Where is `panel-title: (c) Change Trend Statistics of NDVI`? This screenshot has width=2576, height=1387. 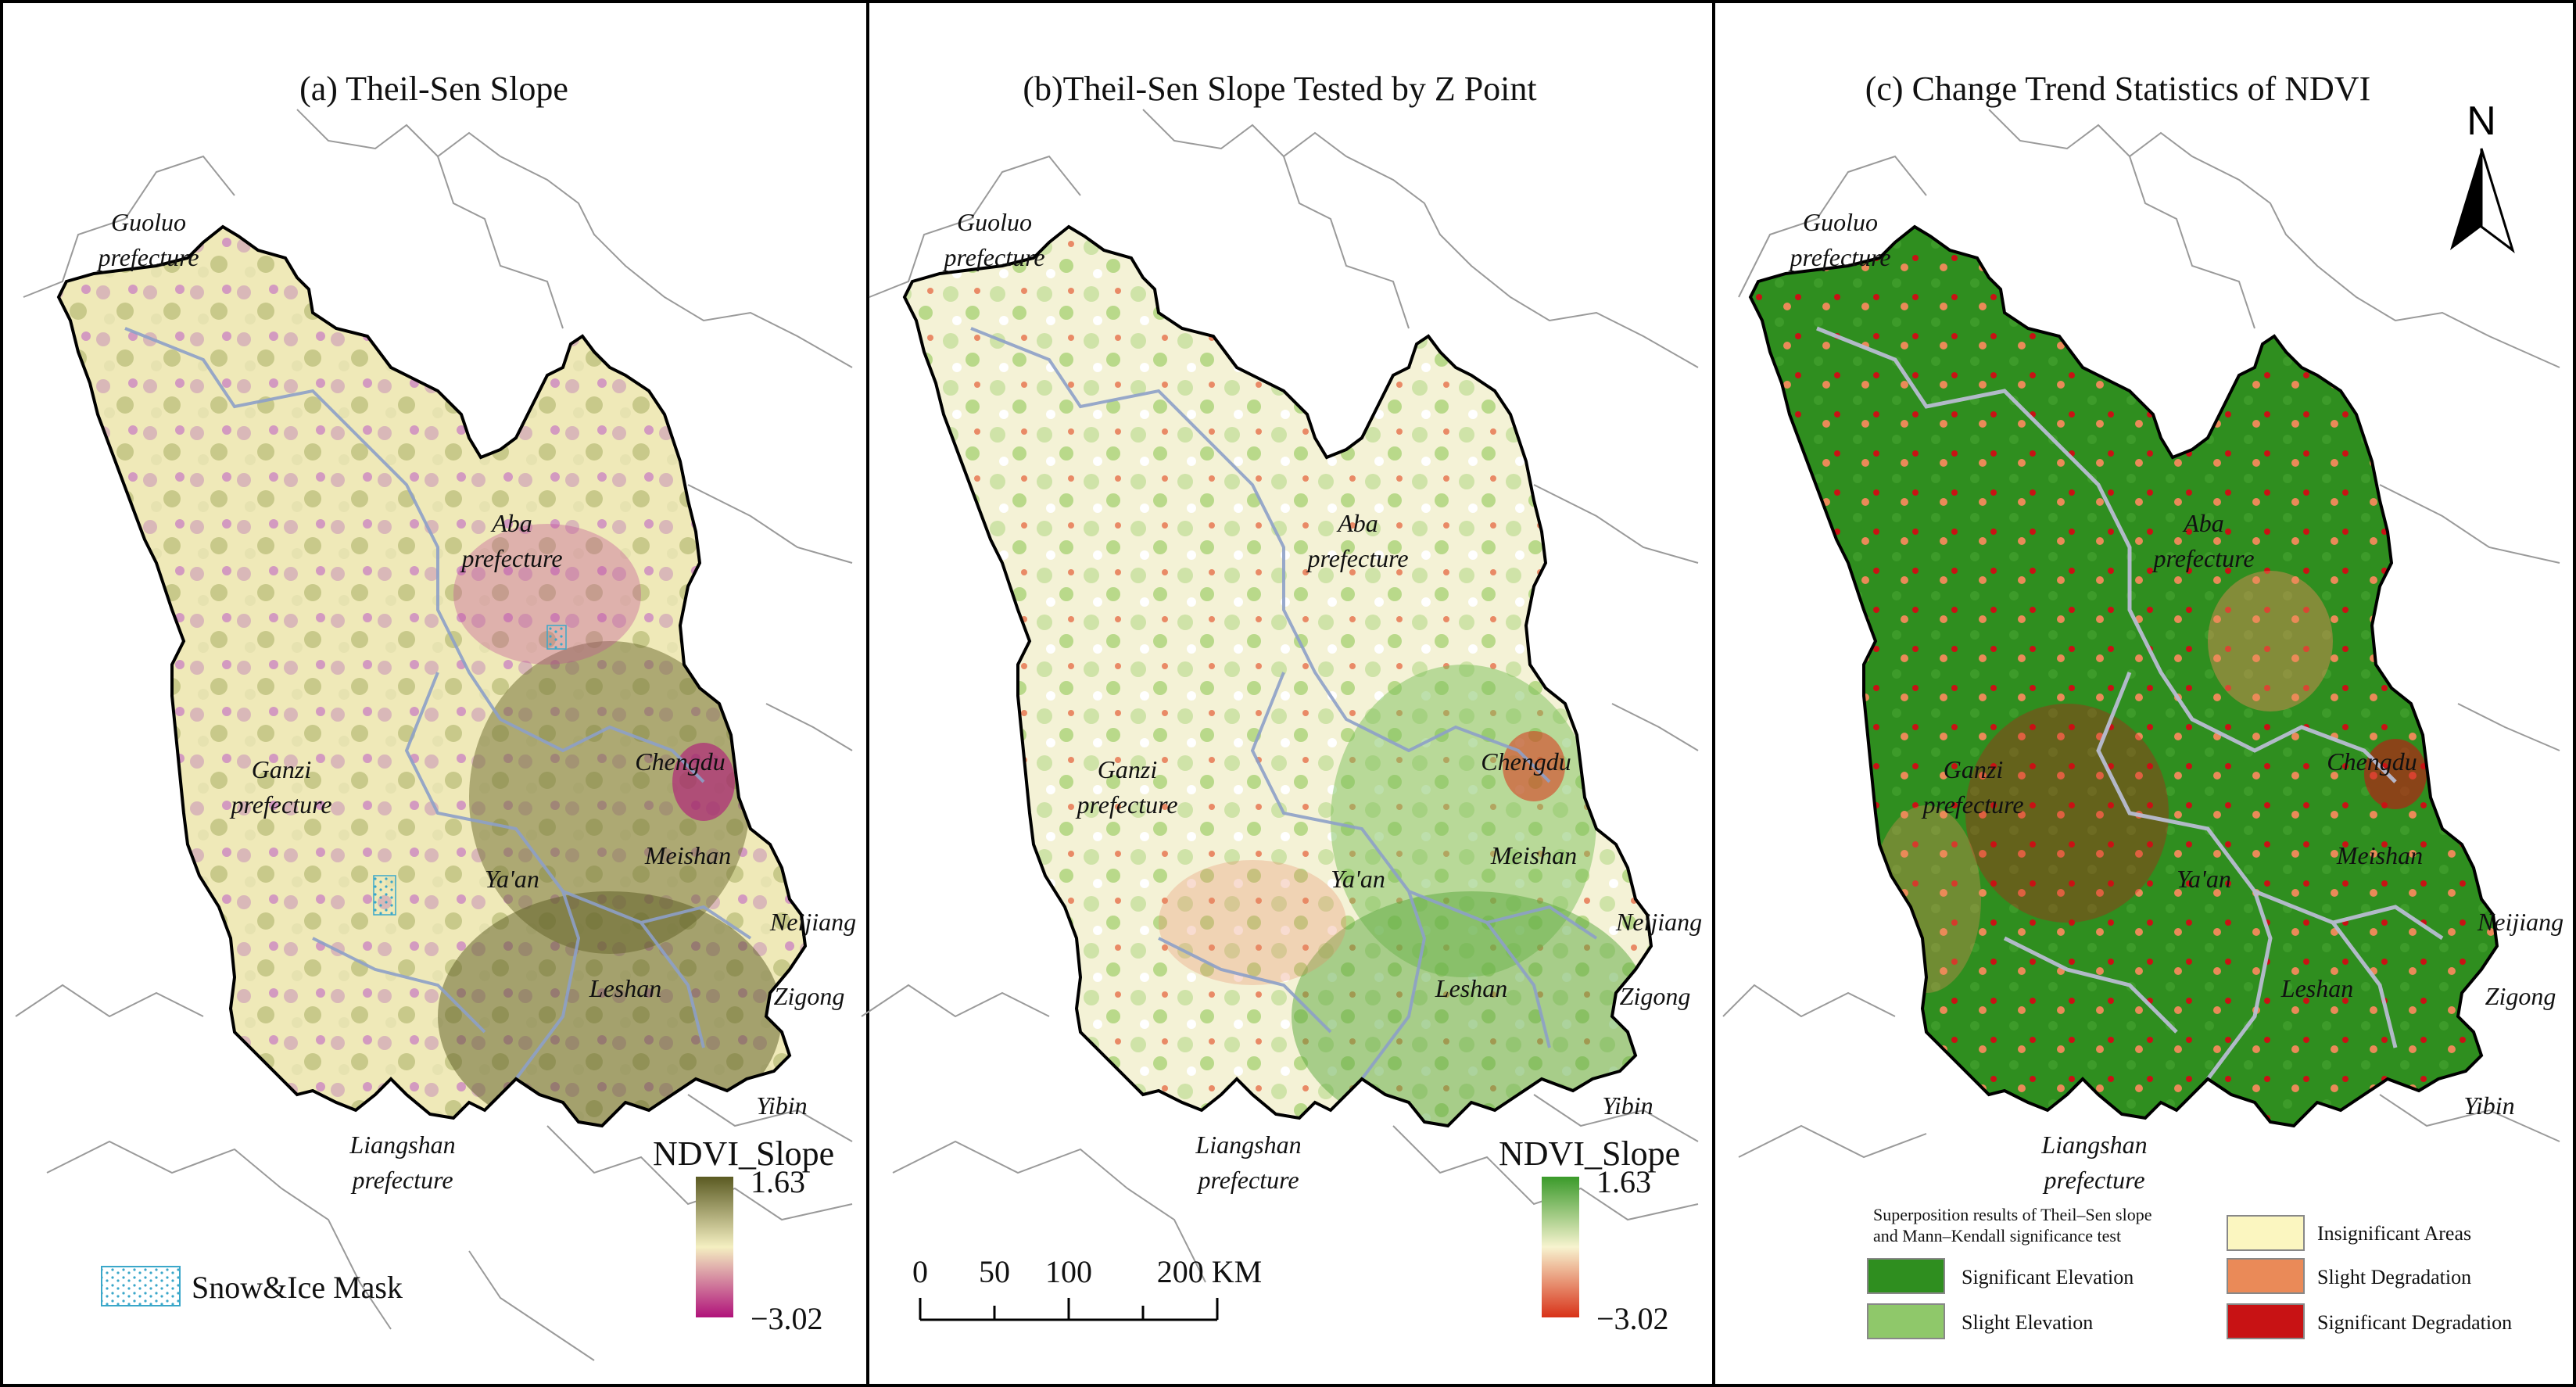
panel-title: (c) Change Trend Statistics of NDVI is located at coordinates (2118, 89).